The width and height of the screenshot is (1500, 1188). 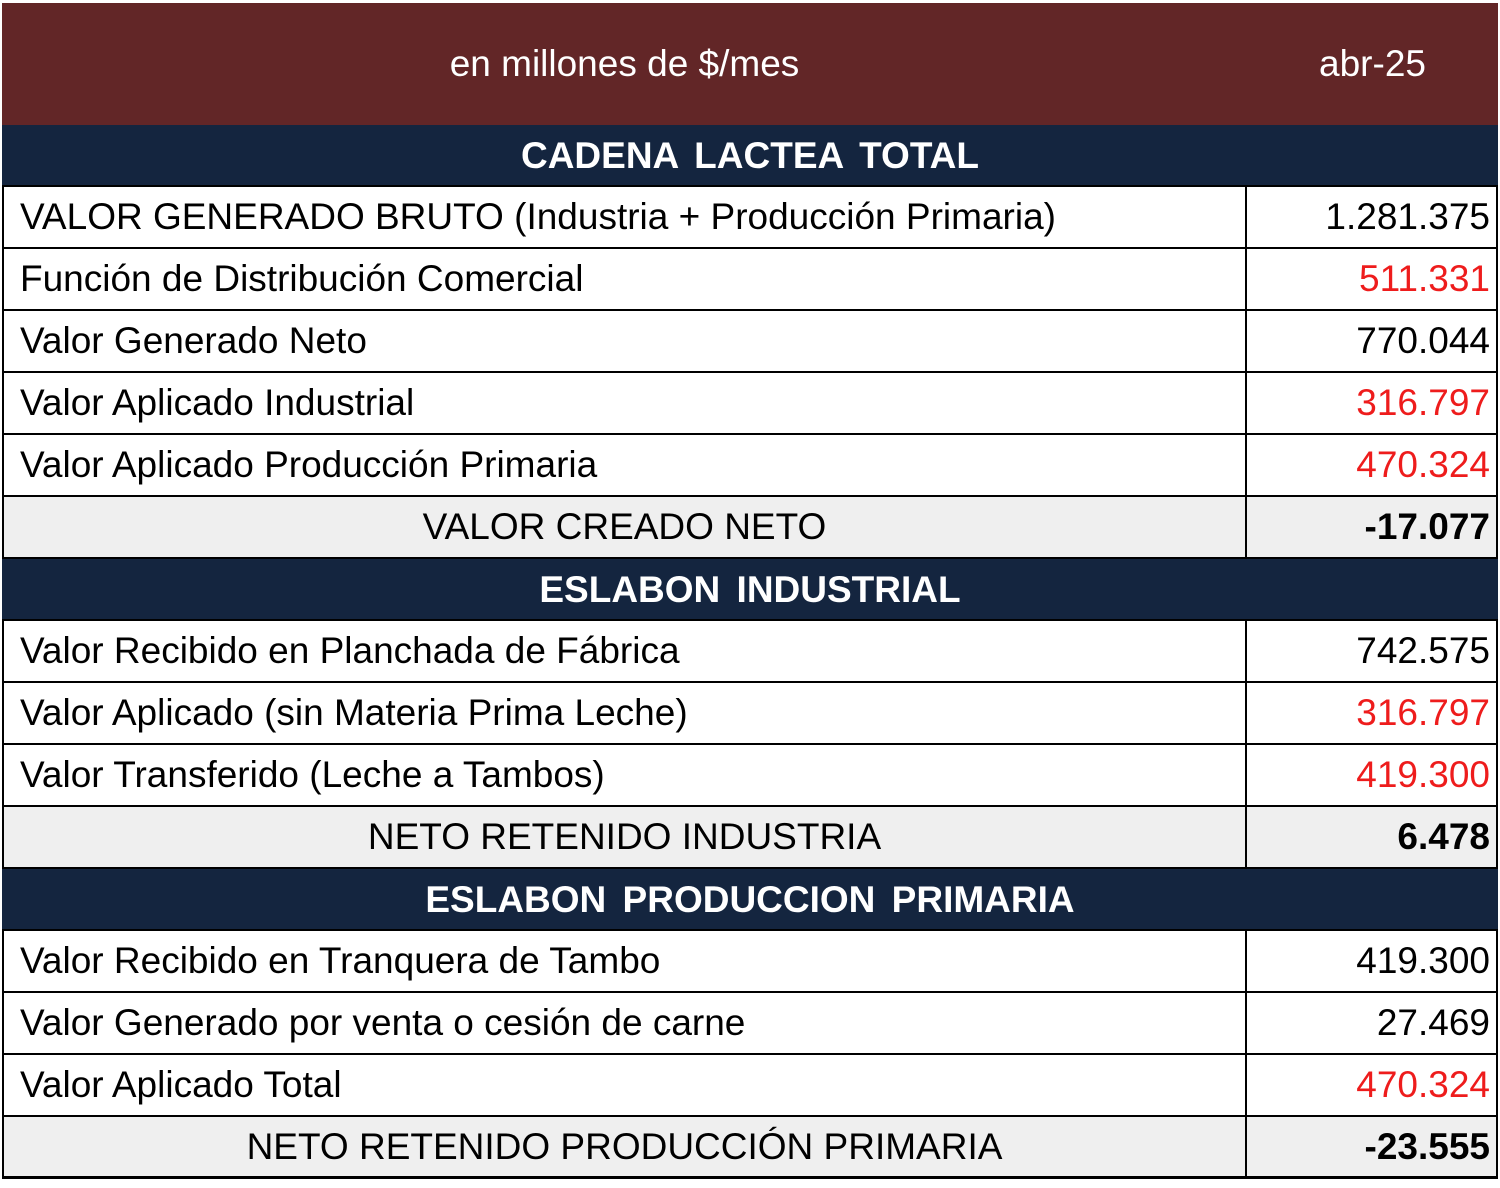 I want to click on table-row: Valor Aplicado Industrial 316.797, so click(x=750, y=404).